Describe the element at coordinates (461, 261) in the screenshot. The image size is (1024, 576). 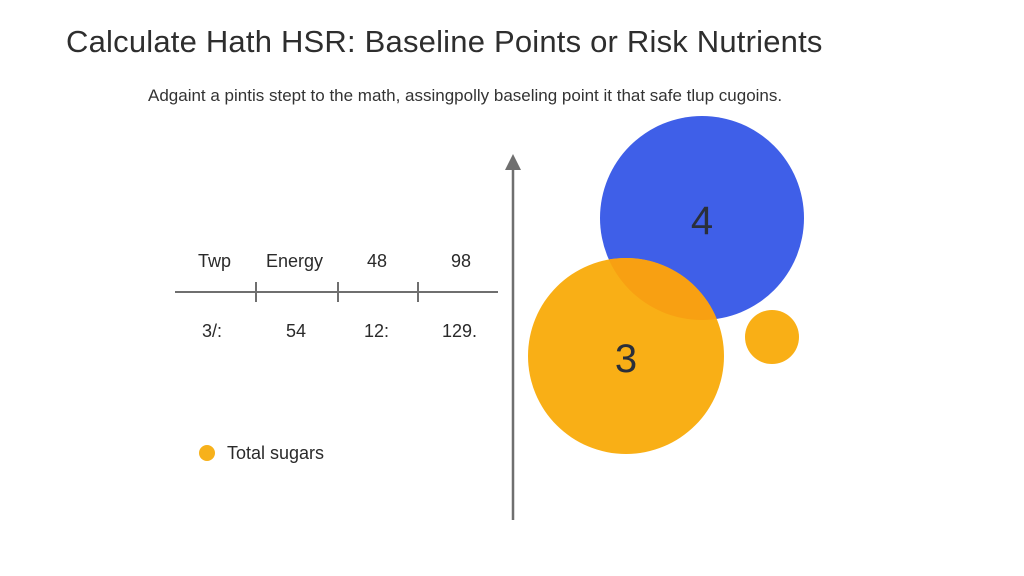
I see `table-header-cell: 98` at that location.